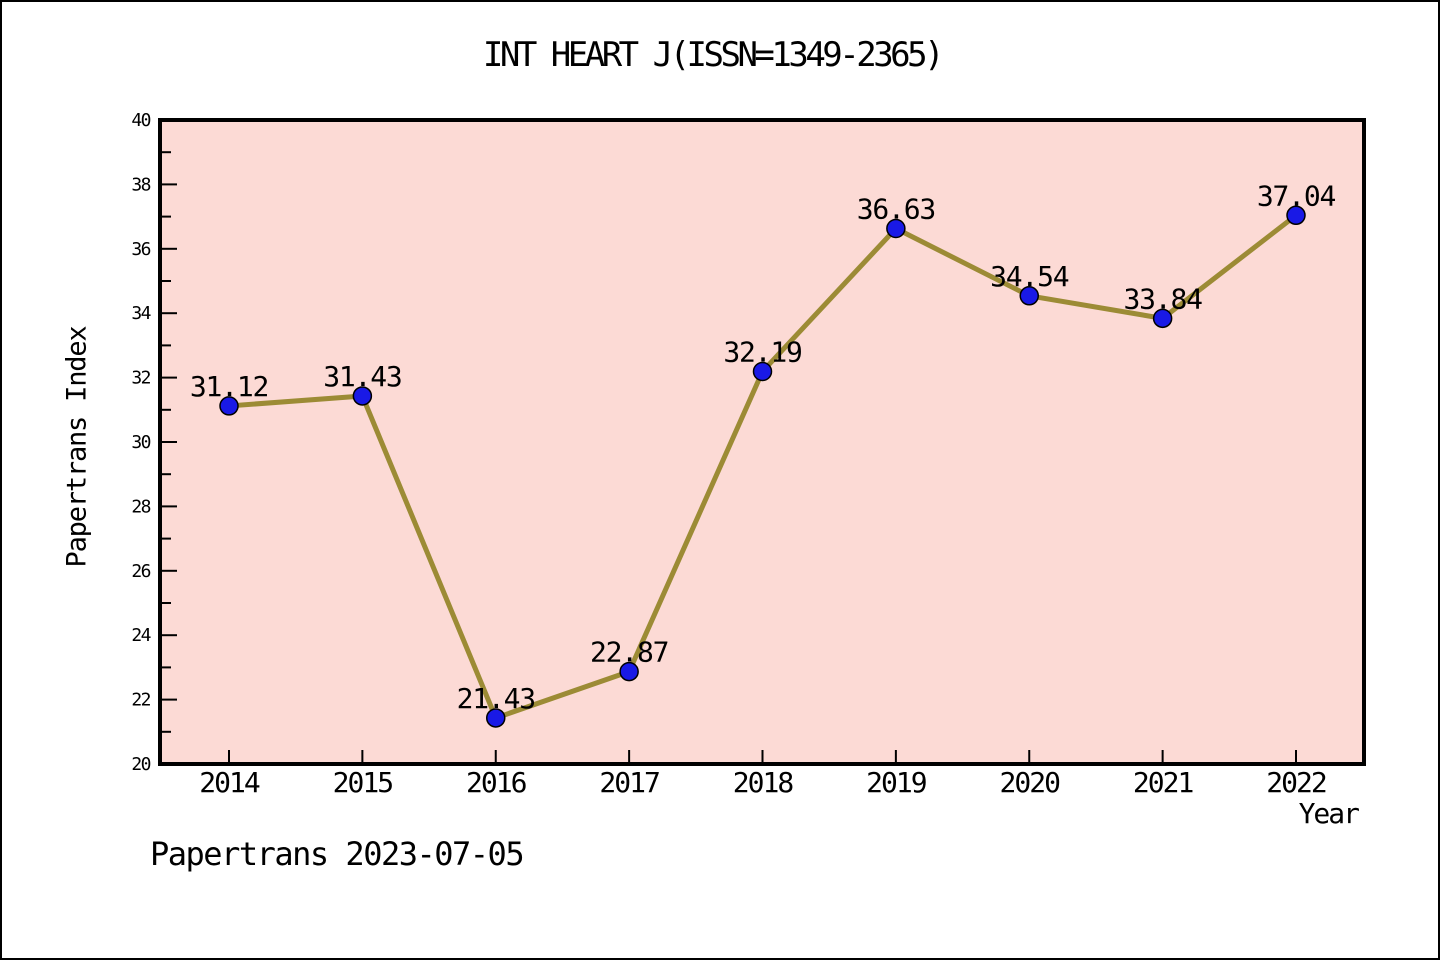 This screenshot has height=962, width=1440. I want to click on x-tick-label: 2018, so click(763, 782).